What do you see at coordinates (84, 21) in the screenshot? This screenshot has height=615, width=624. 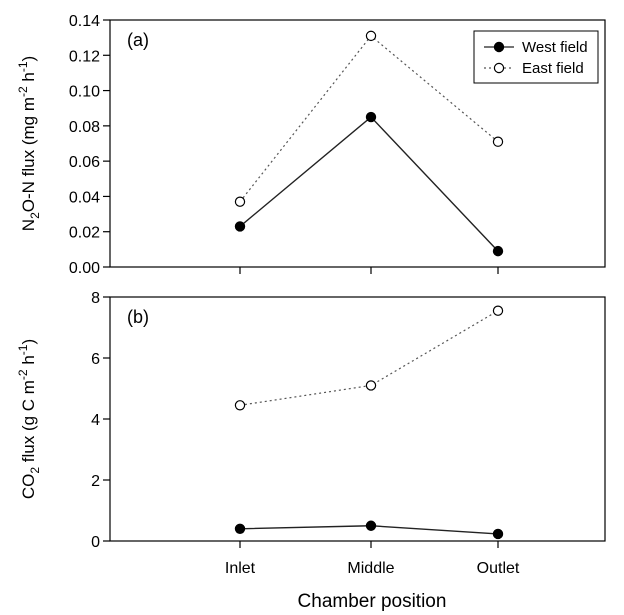 I see `y-tick-label: 0.14` at bounding box center [84, 21].